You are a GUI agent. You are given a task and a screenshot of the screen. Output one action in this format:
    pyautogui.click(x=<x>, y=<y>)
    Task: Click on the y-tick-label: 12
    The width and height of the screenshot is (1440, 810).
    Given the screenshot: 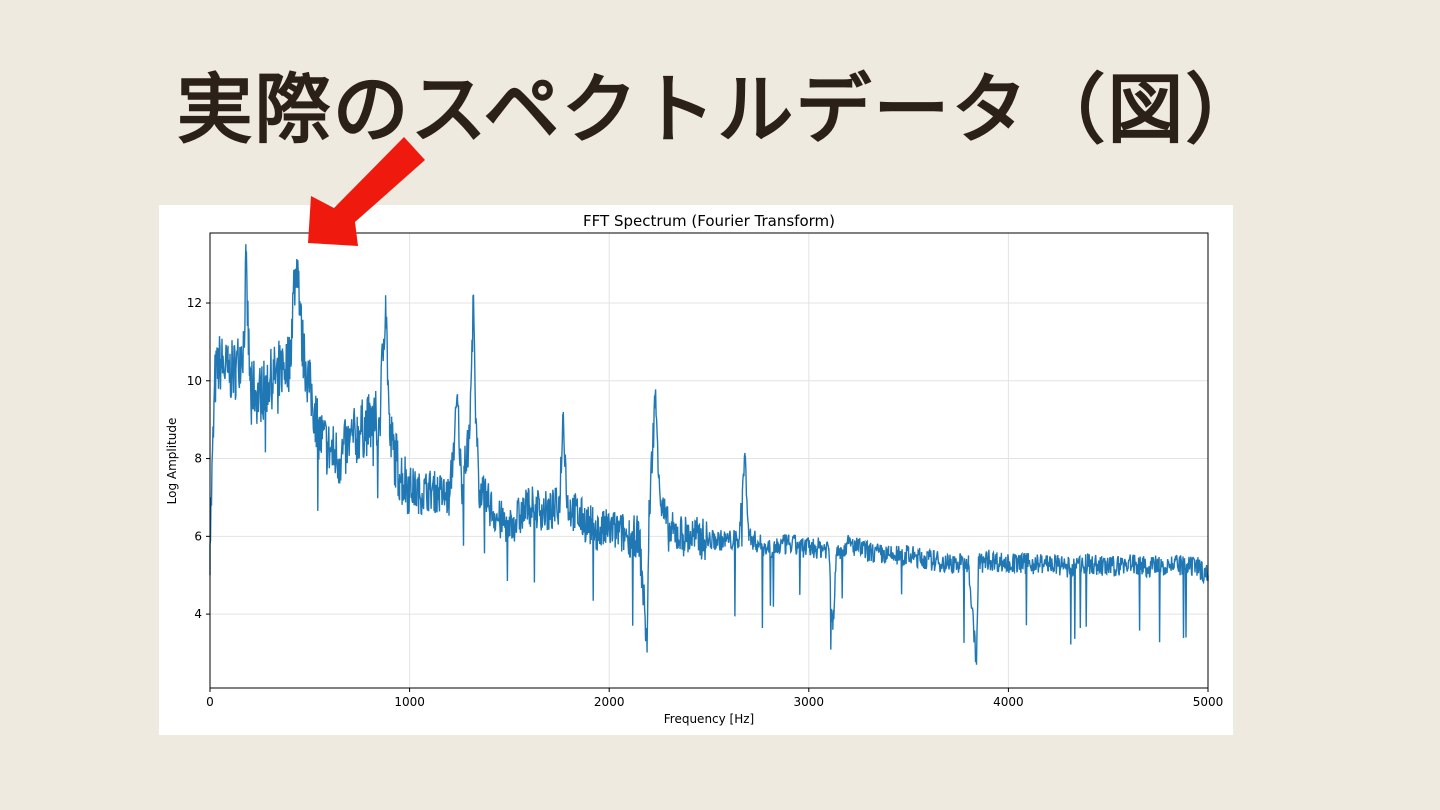 What is the action you would take?
    pyautogui.click(x=194, y=303)
    